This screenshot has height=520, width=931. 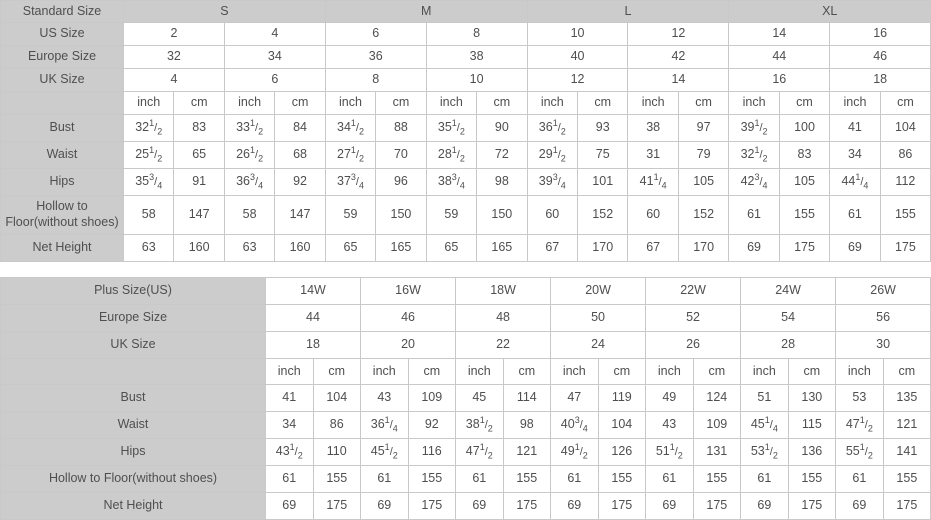 I want to click on measurement-inch: 271/2, so click(x=350, y=155).